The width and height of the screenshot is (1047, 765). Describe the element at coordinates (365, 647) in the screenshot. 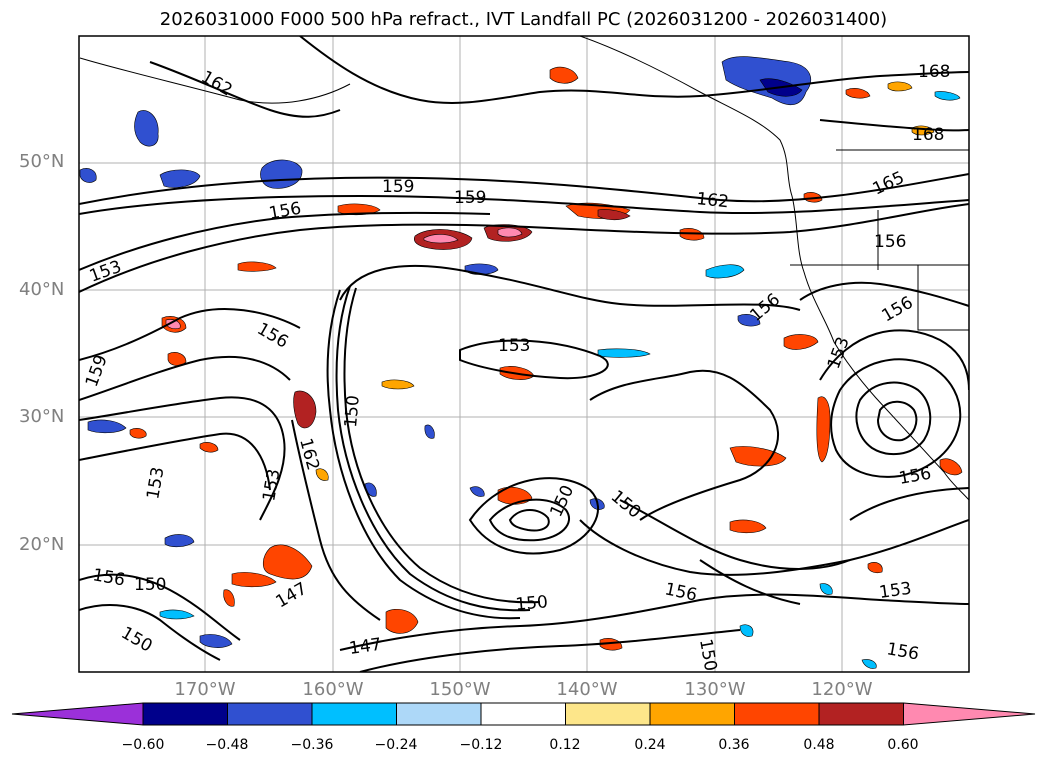

I see `contour-label: 147` at that location.